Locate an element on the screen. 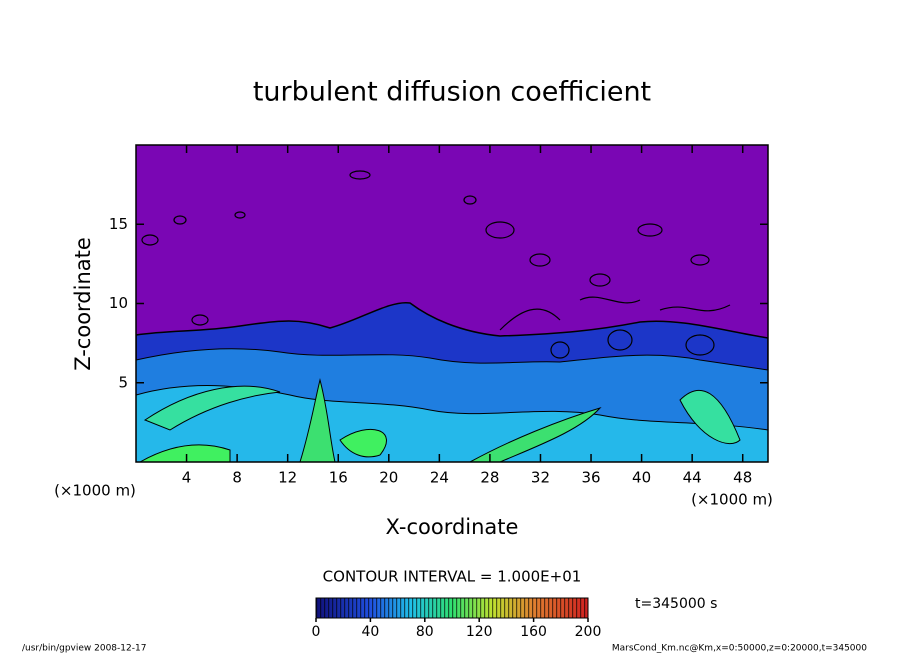  x-unit: (×1000 m) is located at coordinates (732, 500).